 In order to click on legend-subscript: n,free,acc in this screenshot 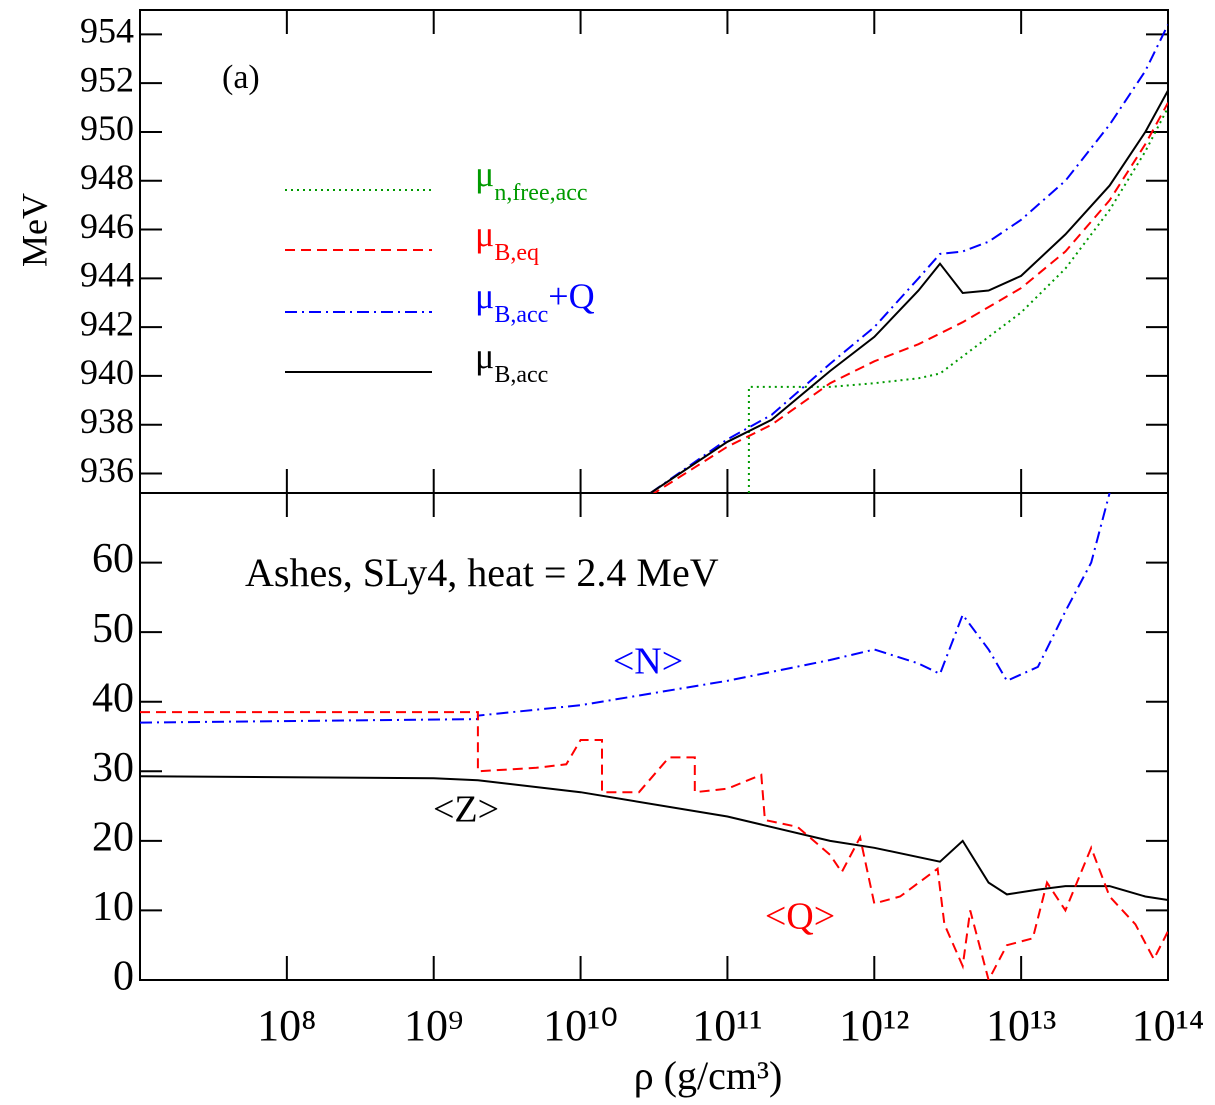, I will do `click(540, 193)`.